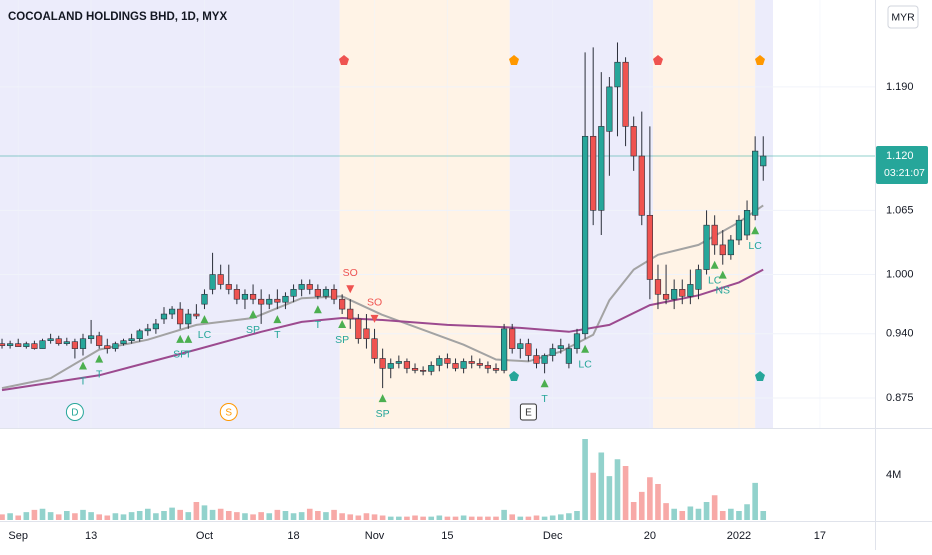  I want to click on last-price-tag, so click(902, 165).